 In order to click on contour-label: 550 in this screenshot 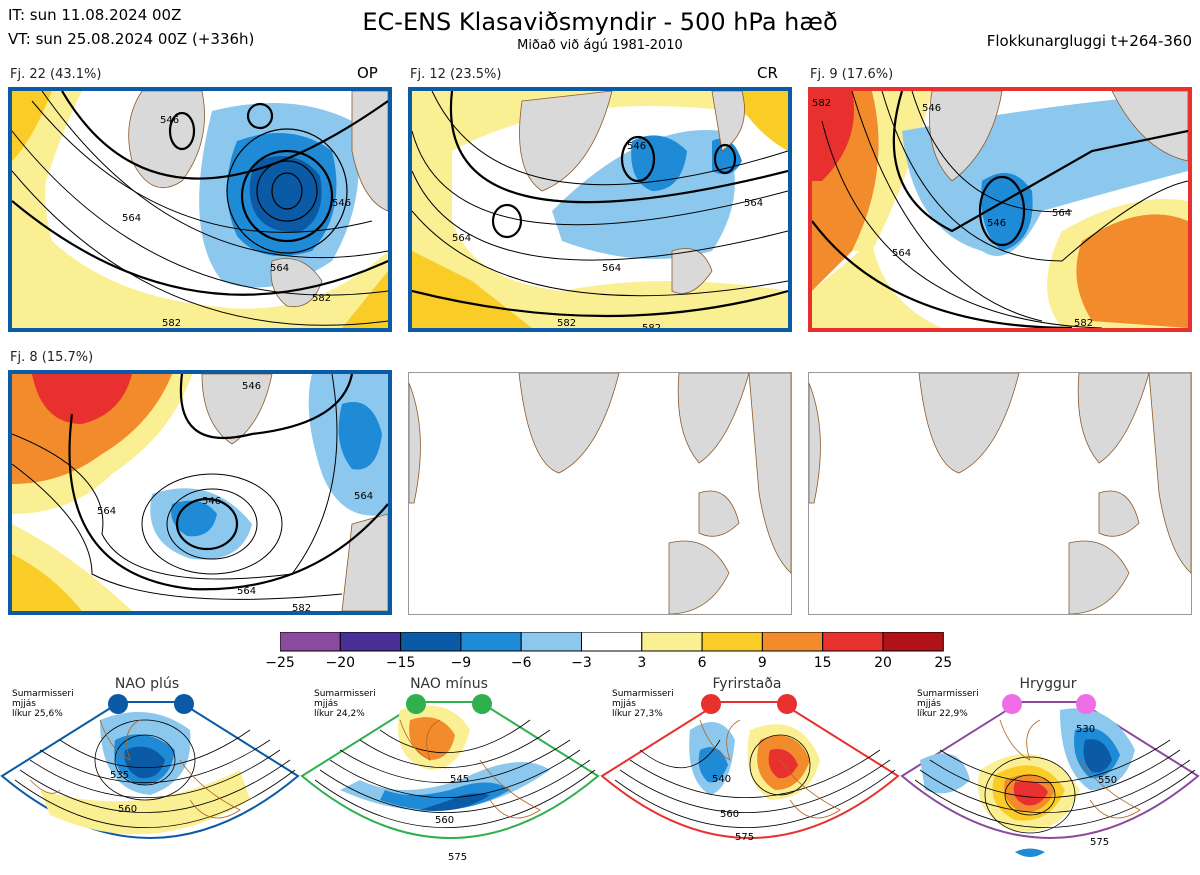, I will do `click(1107, 780)`.